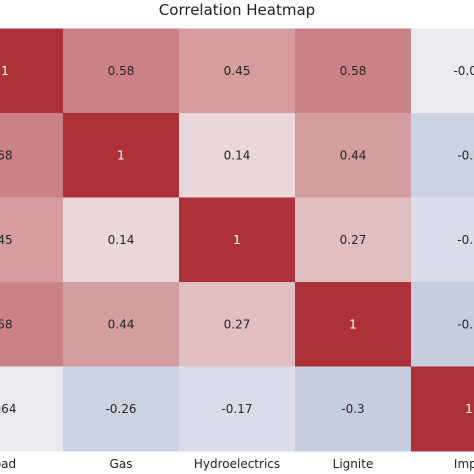  I want to click on heatmap-cell-label-1-3: 0.44, so click(353, 155).